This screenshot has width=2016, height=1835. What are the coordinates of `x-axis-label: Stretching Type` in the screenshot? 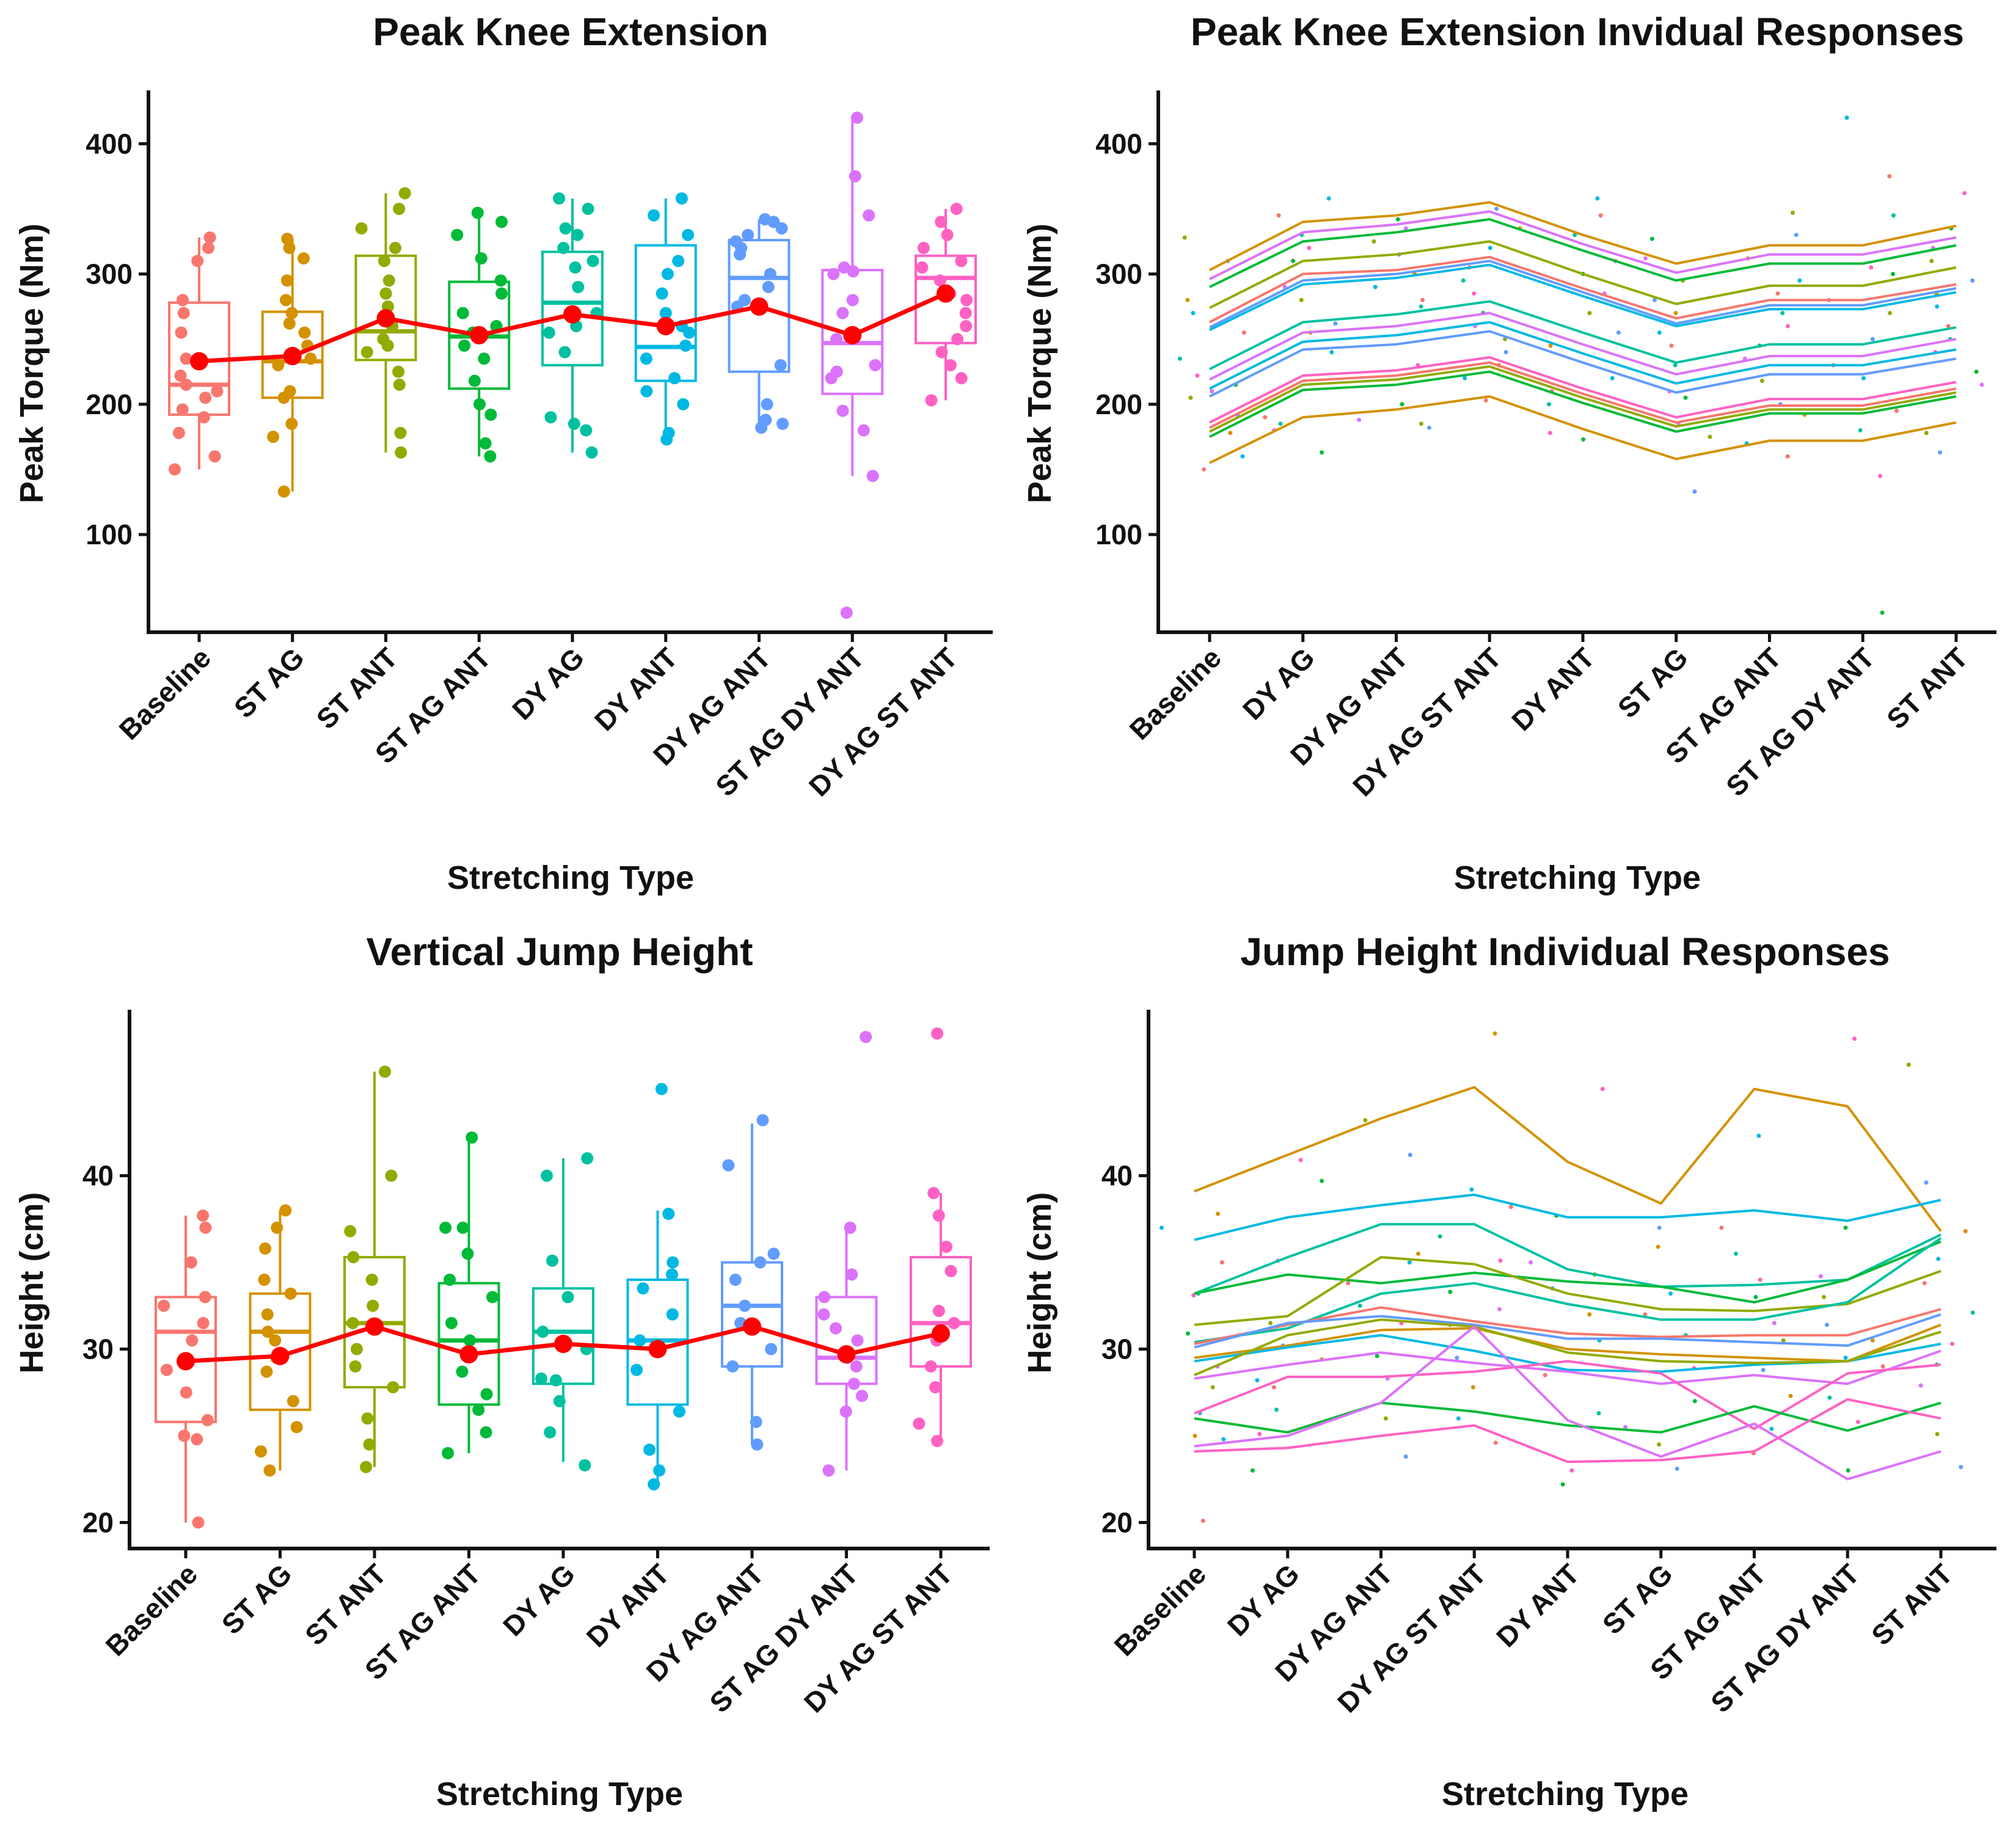 It's located at (1578, 877).